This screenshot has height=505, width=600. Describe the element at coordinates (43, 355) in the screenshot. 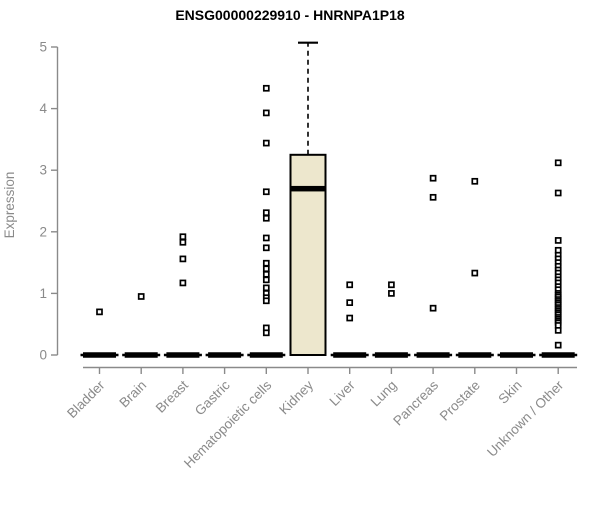

I see `y-tick-label-0: 0` at that location.